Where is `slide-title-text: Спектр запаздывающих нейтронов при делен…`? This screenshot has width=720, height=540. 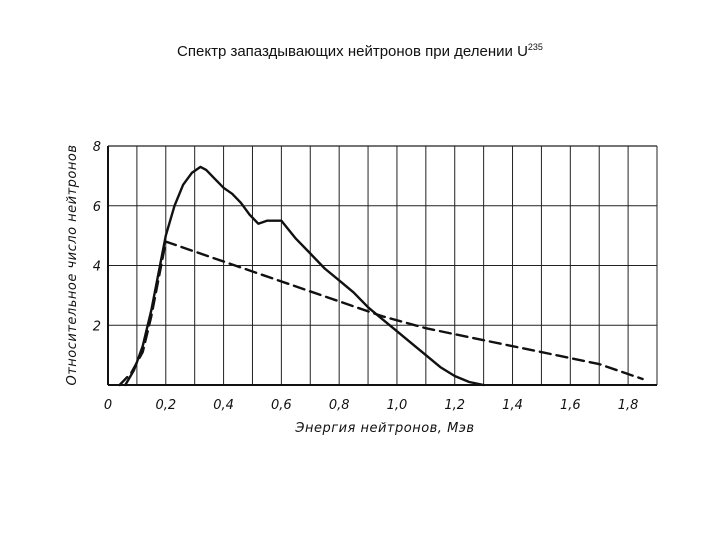
slide-title-text: Спектр запаздывающих нейтронов при делен… is located at coordinates (352, 51).